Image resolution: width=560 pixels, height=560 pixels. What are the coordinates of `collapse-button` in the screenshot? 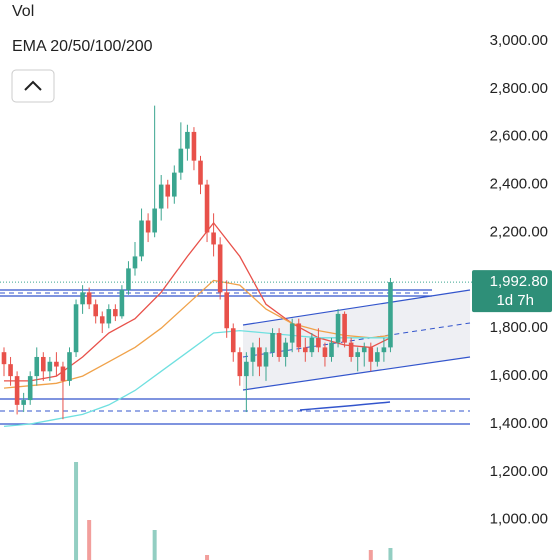 It's located at (33, 86).